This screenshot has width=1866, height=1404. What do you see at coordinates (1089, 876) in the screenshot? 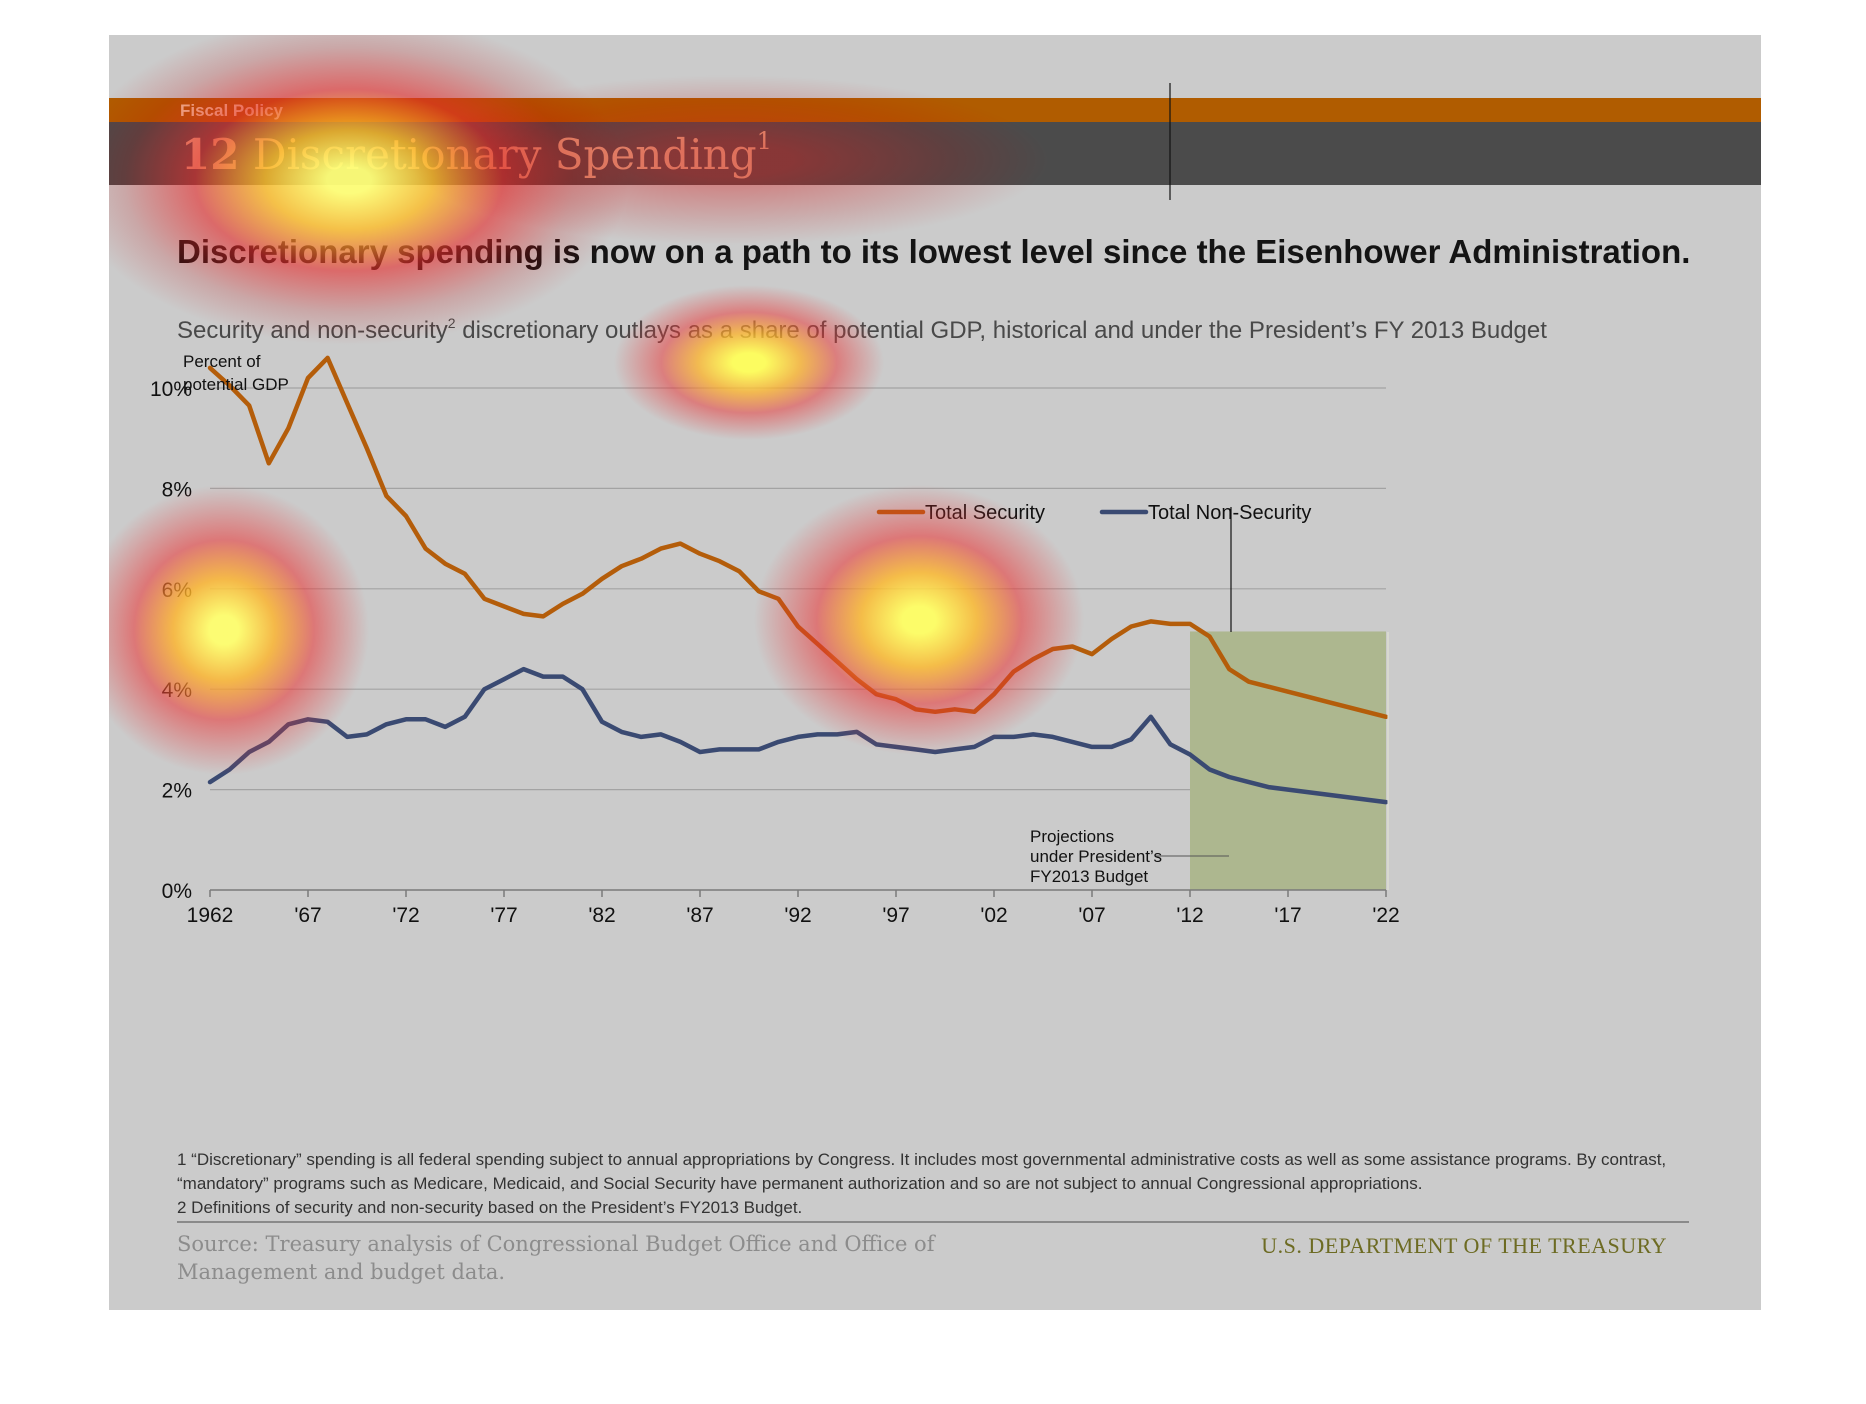
I see `projection-annotation-line: FY2013 Budget` at bounding box center [1089, 876].